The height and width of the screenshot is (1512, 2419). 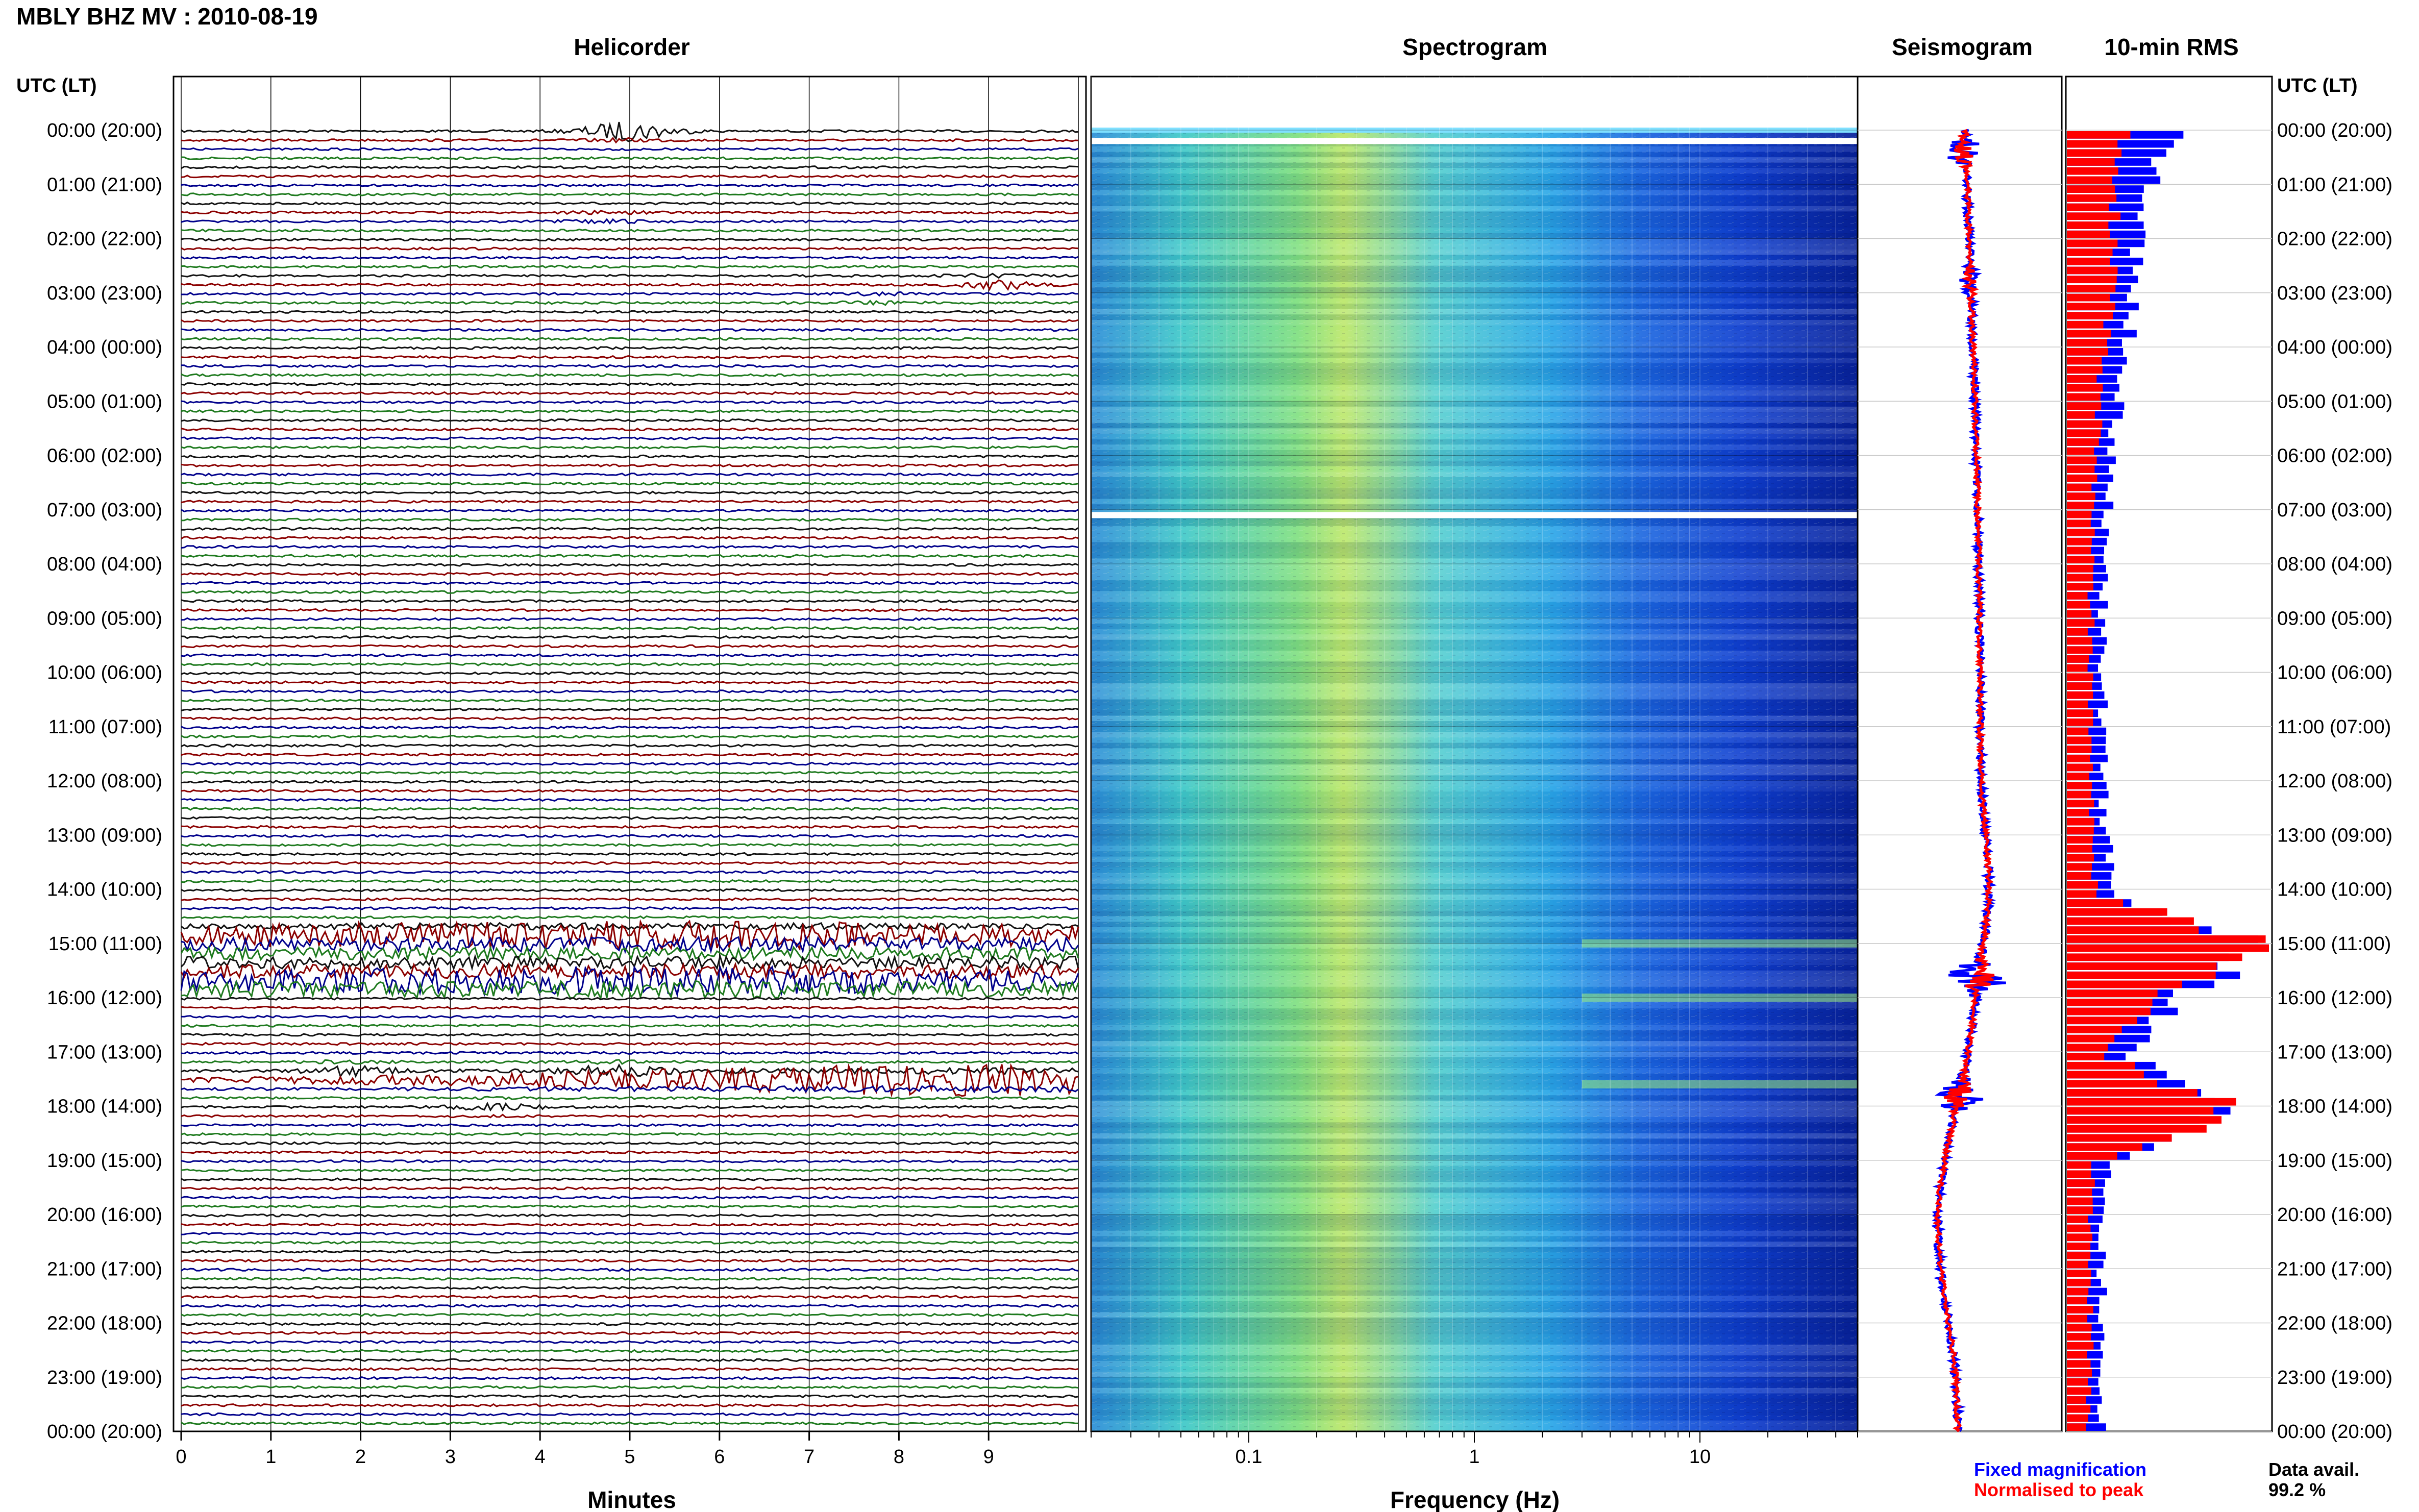 I want to click on time-tick-label: 23:00 (19:00), so click(x=104, y=1378).